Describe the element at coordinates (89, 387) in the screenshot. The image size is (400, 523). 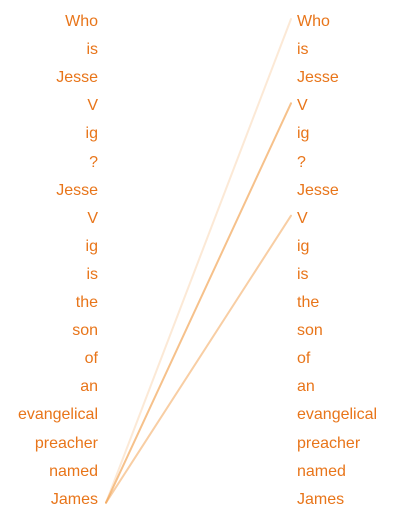
I see `source-token-13: an` at that location.